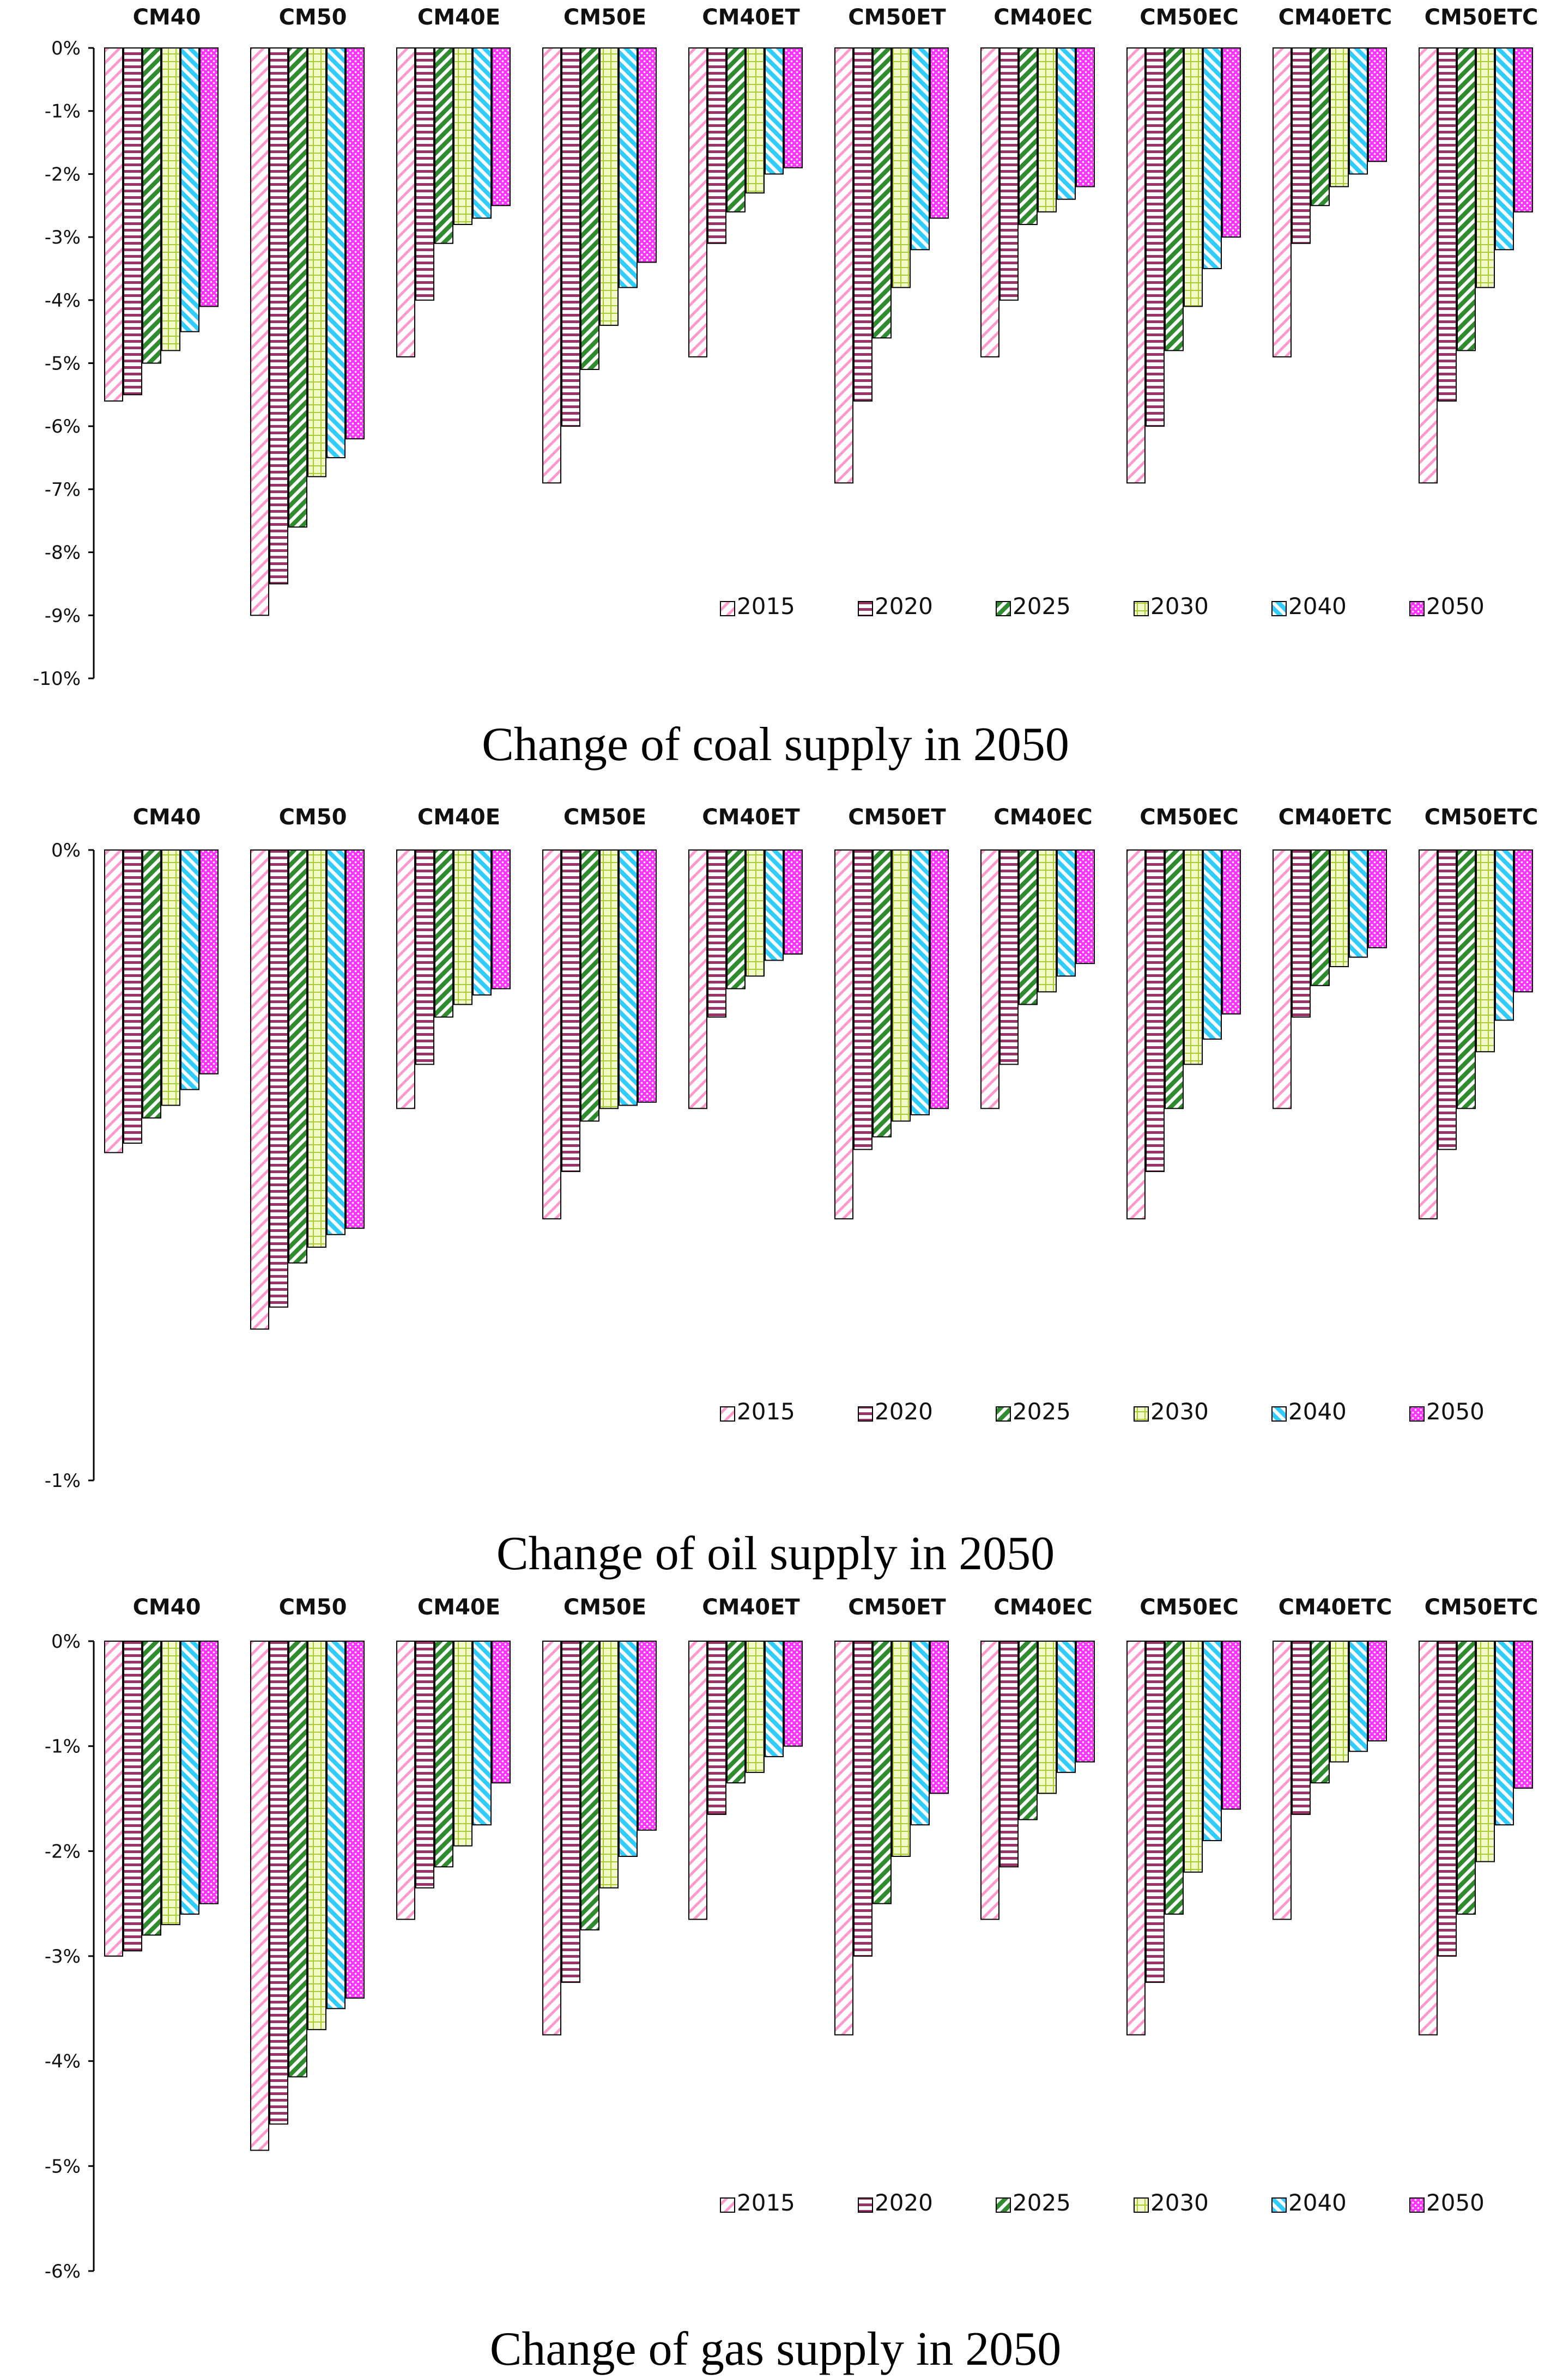 This screenshot has height=2380, width=1551. Describe the element at coordinates (1335, 817) in the screenshot. I see `category-label: CM40ETC` at that location.